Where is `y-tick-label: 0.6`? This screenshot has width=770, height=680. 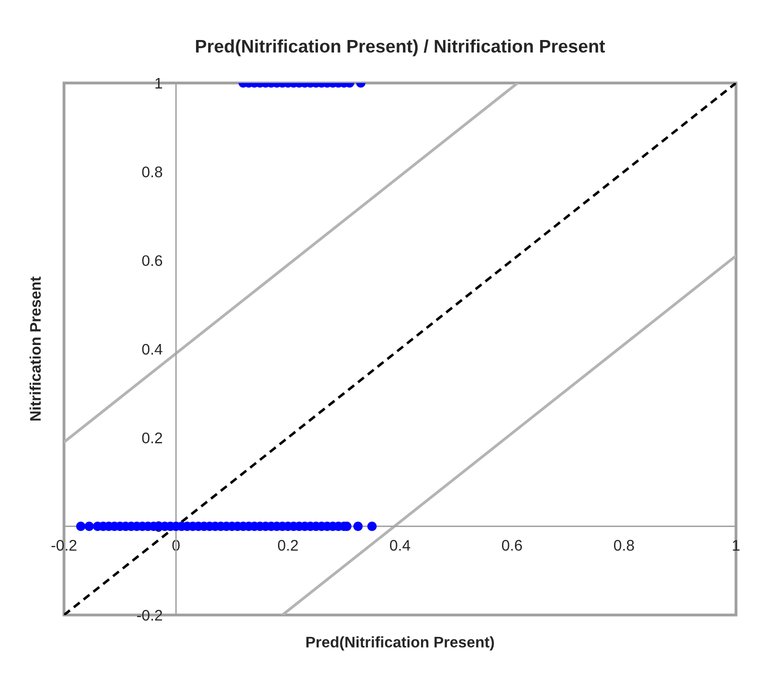
y-tick-label: 0.6 is located at coordinates (152, 260).